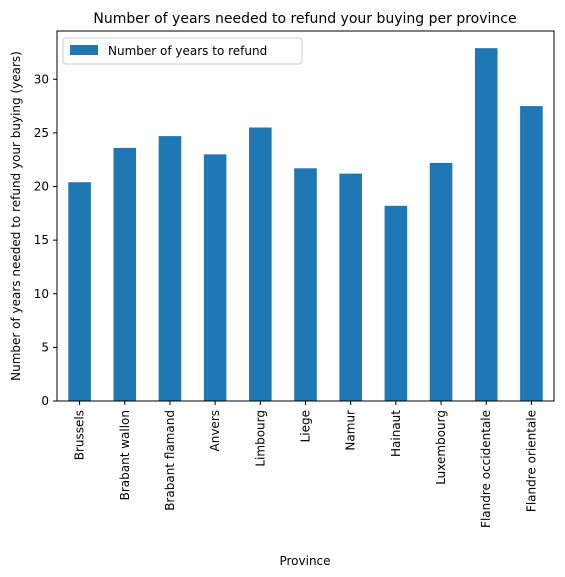  I want to click on legend-swatch, so click(84, 50).